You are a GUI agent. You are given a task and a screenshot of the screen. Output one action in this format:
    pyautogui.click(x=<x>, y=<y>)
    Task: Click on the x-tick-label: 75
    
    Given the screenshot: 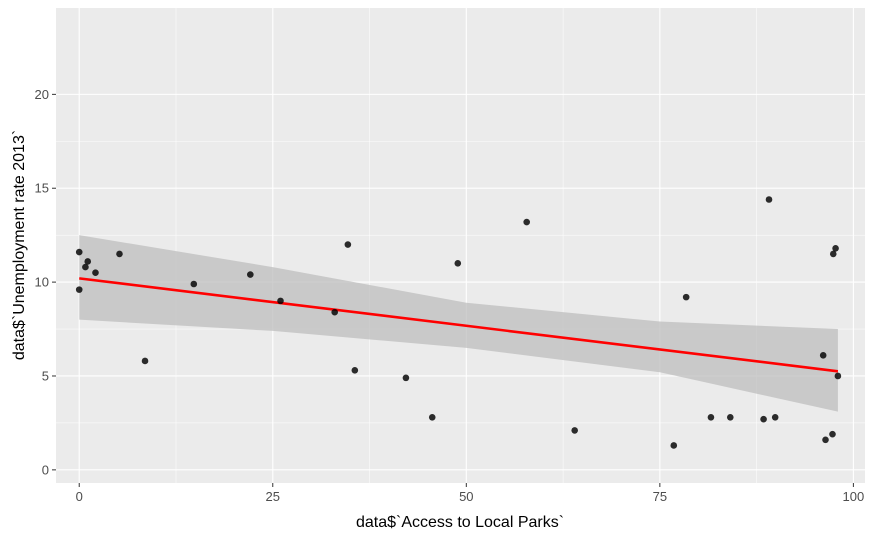 What is the action you would take?
    pyautogui.click(x=660, y=496)
    